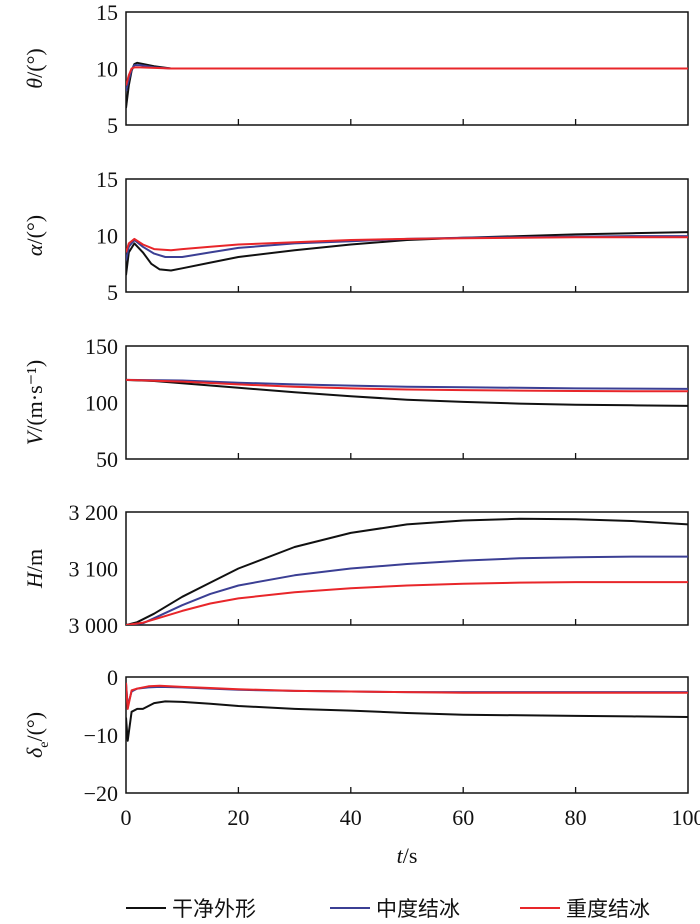 This screenshot has width=700, height=924. I want to click on subplot-1: 5 10 15 α/(°), so click(355, 236).